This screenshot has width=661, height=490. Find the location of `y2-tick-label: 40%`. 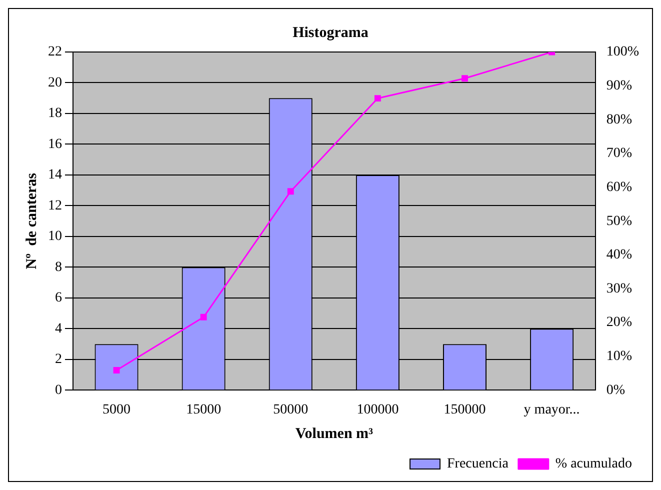

y2-tick-label: 40% is located at coordinates (619, 255).